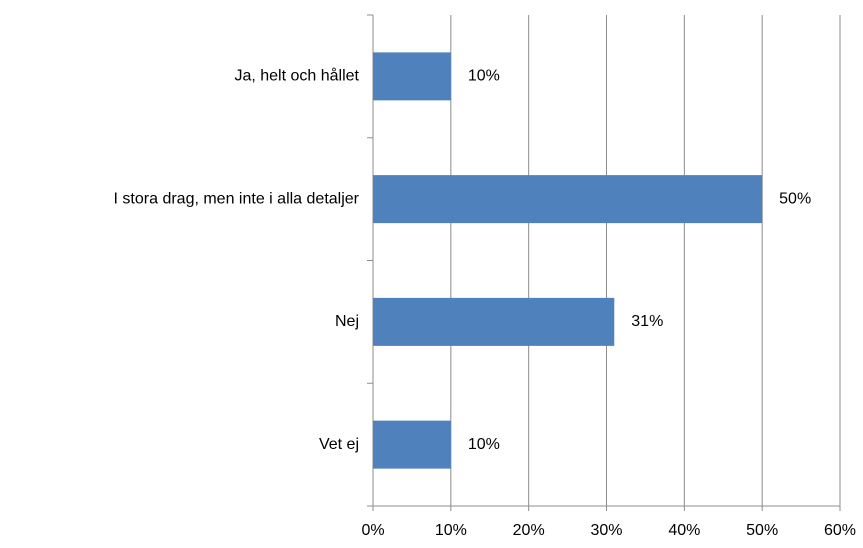  I want to click on x-tick-label: 20%, so click(529, 530).